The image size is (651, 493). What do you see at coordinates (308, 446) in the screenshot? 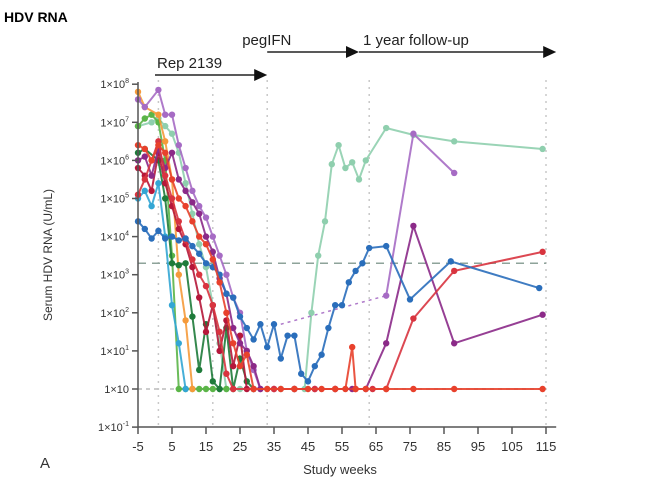
I see `x-tick-label: 45` at bounding box center [308, 446].